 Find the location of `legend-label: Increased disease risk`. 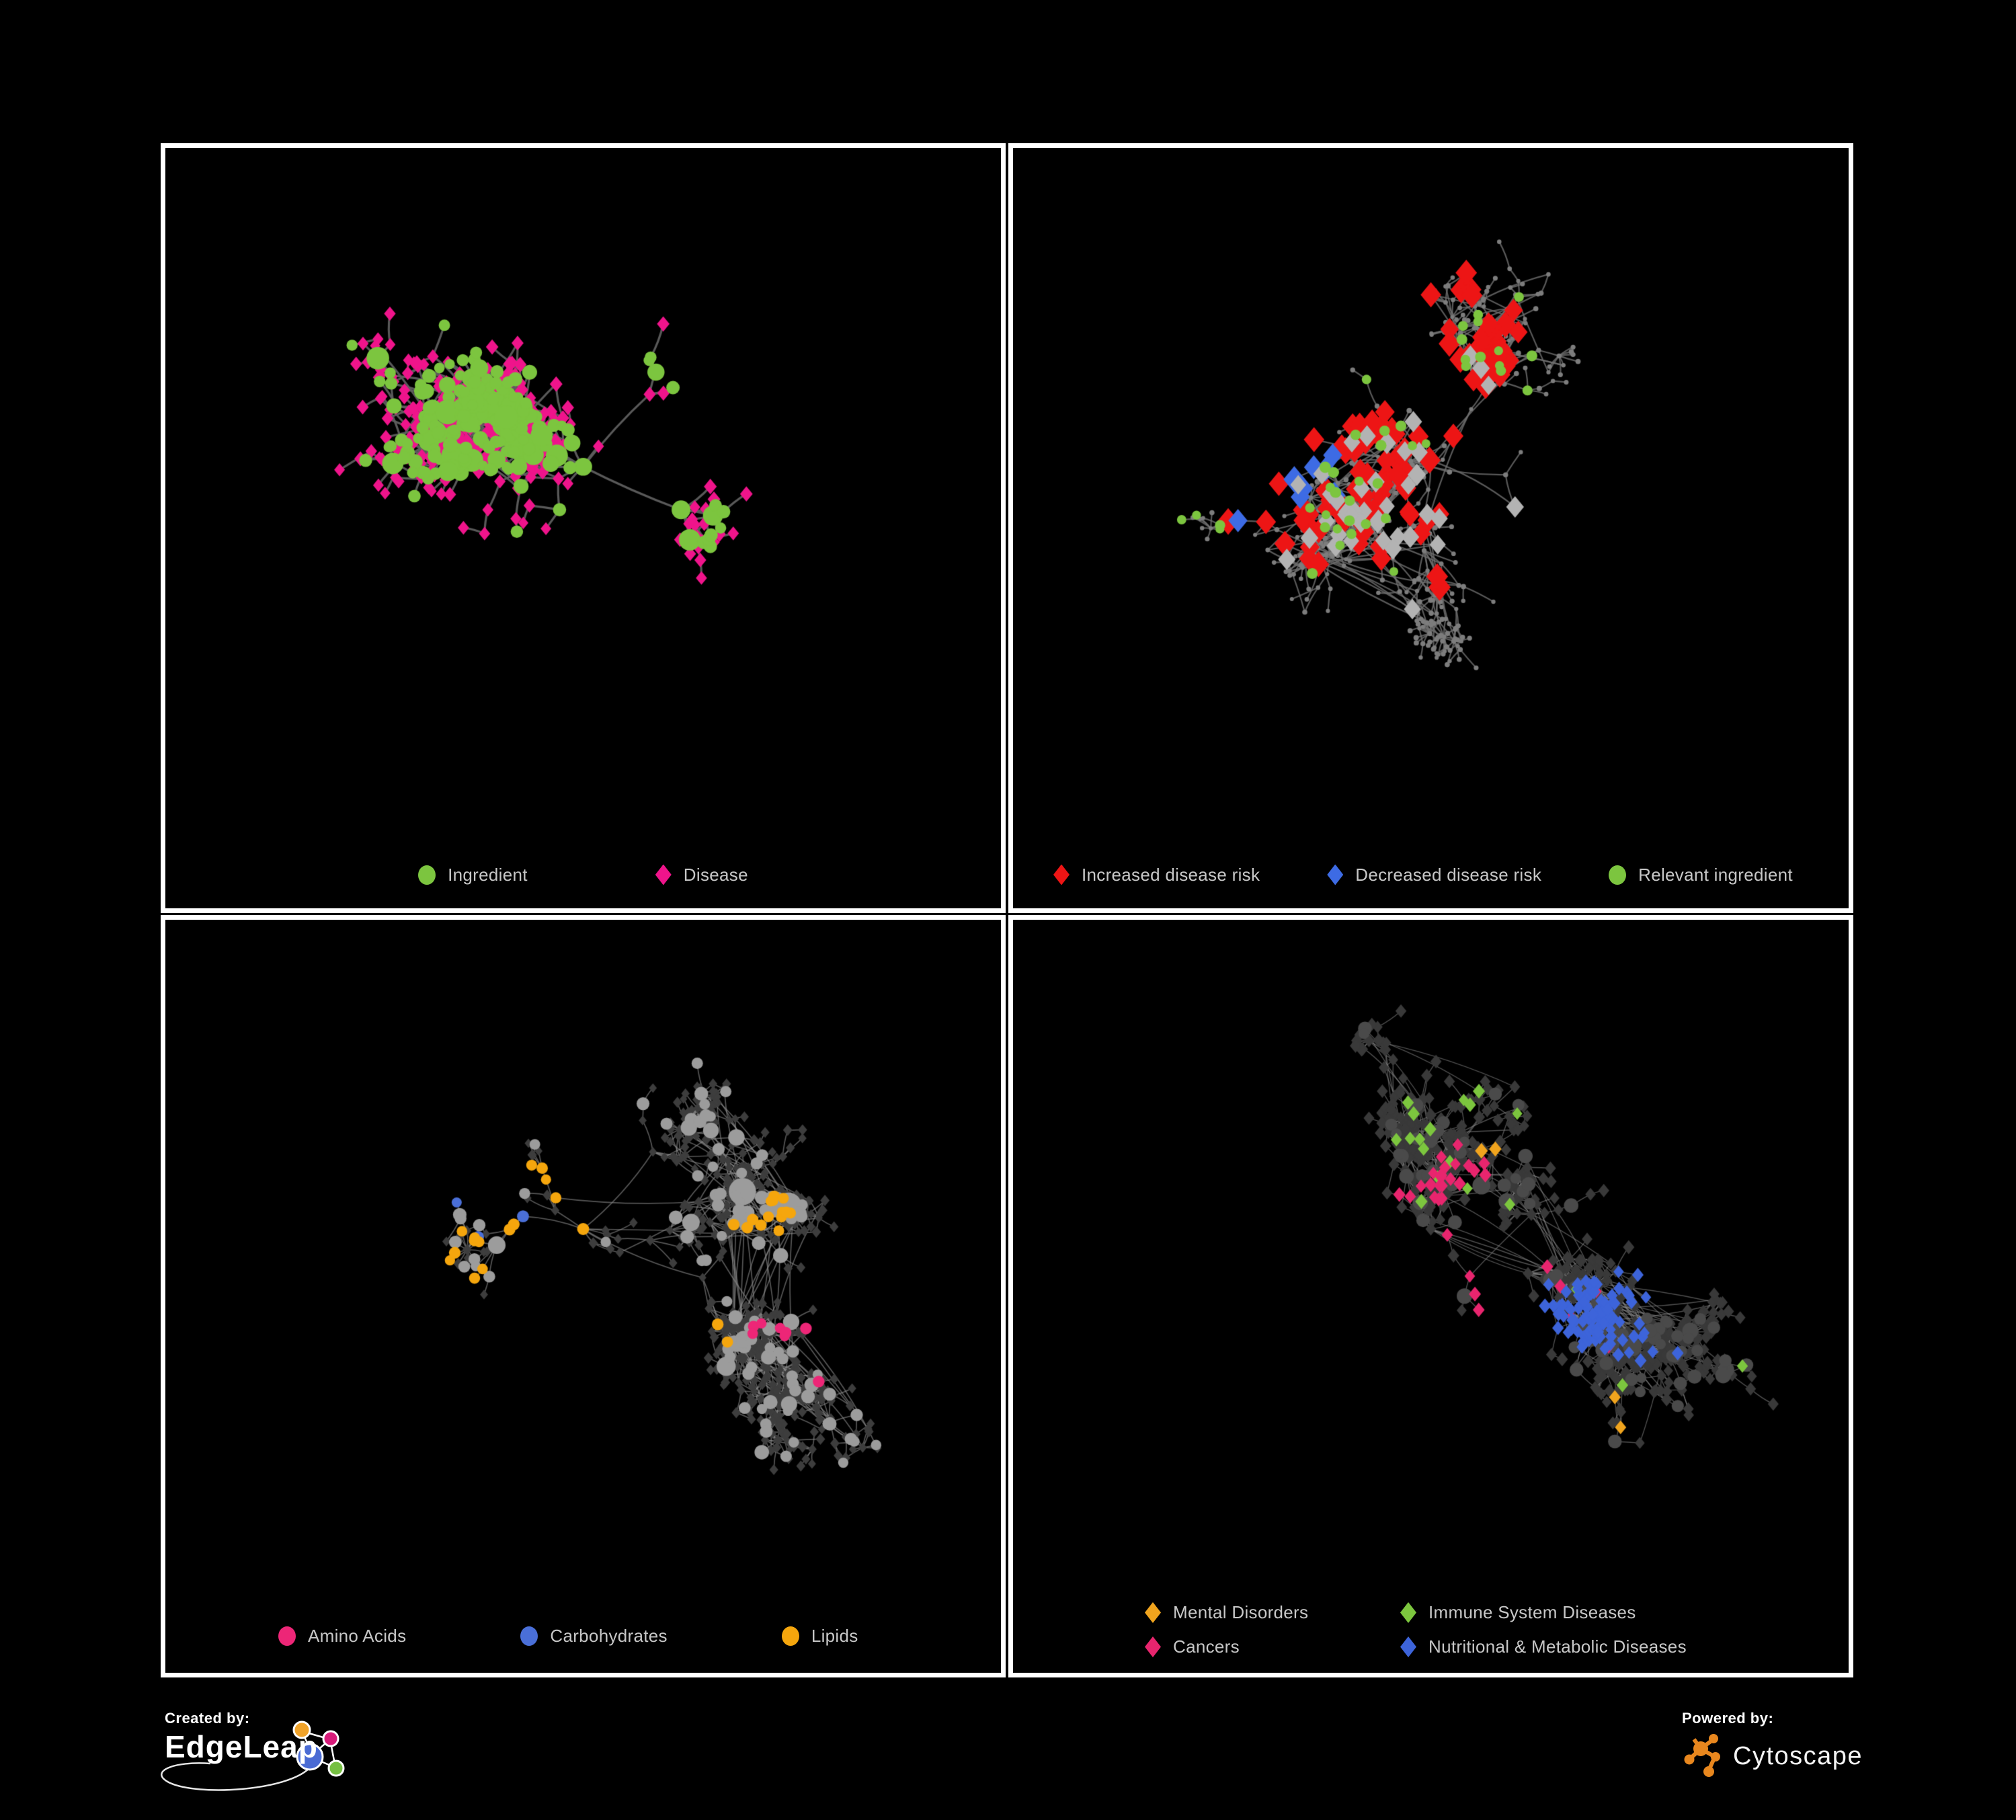

legend-label: Increased disease risk is located at coordinates (1171, 874).